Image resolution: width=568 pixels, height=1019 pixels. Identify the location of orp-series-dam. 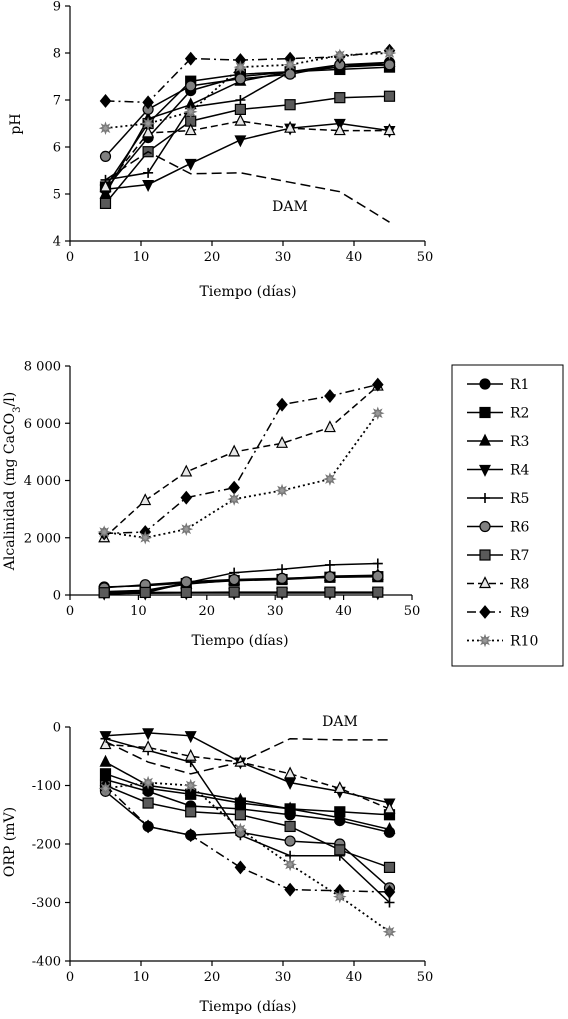
(247, 756).